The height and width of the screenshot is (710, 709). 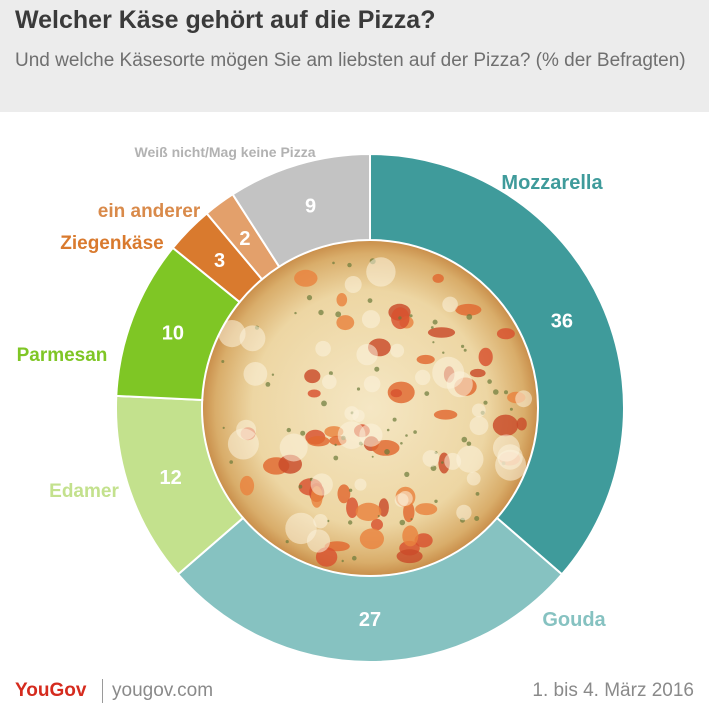 I want to click on category-label-mozzarella: Mozzarella, so click(x=552, y=183).